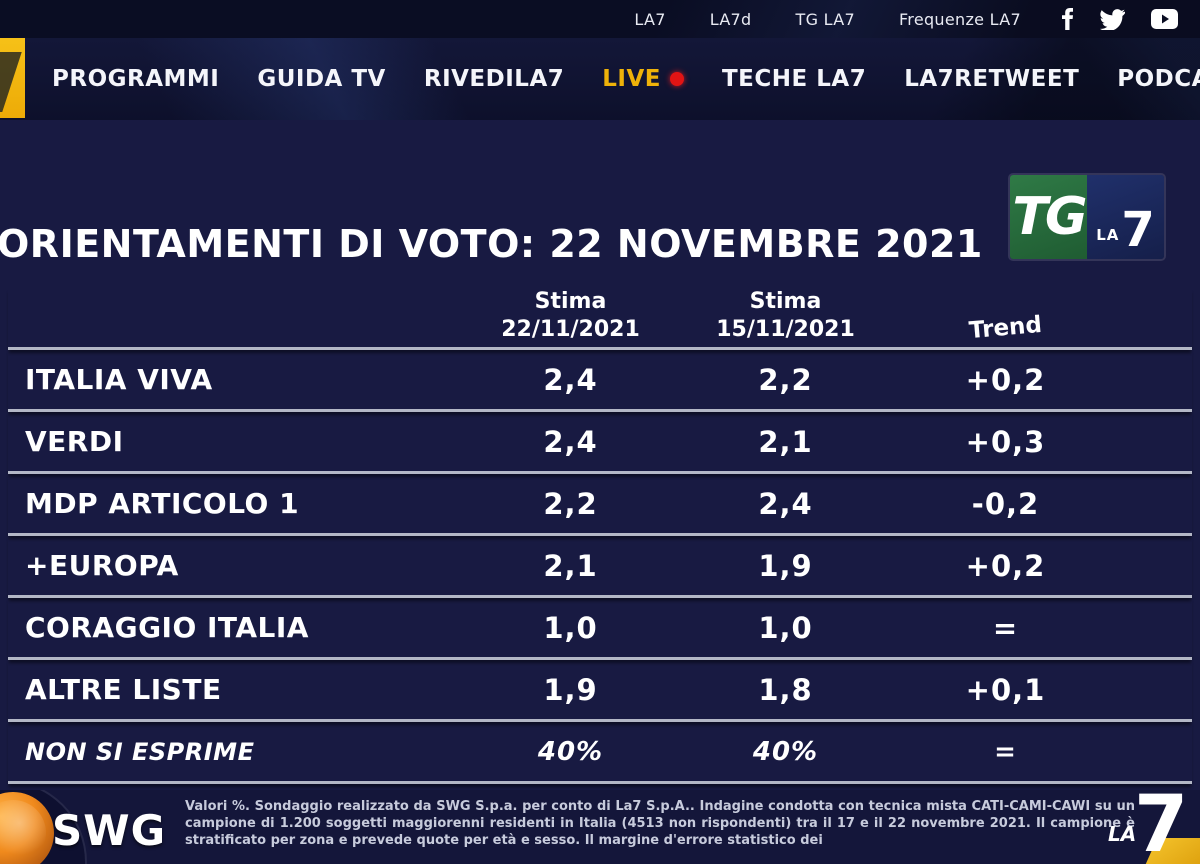 The height and width of the screenshot is (864, 1200). Describe the element at coordinates (1122, 834) in the screenshot. I see `la7-watermark-la: LA` at that location.